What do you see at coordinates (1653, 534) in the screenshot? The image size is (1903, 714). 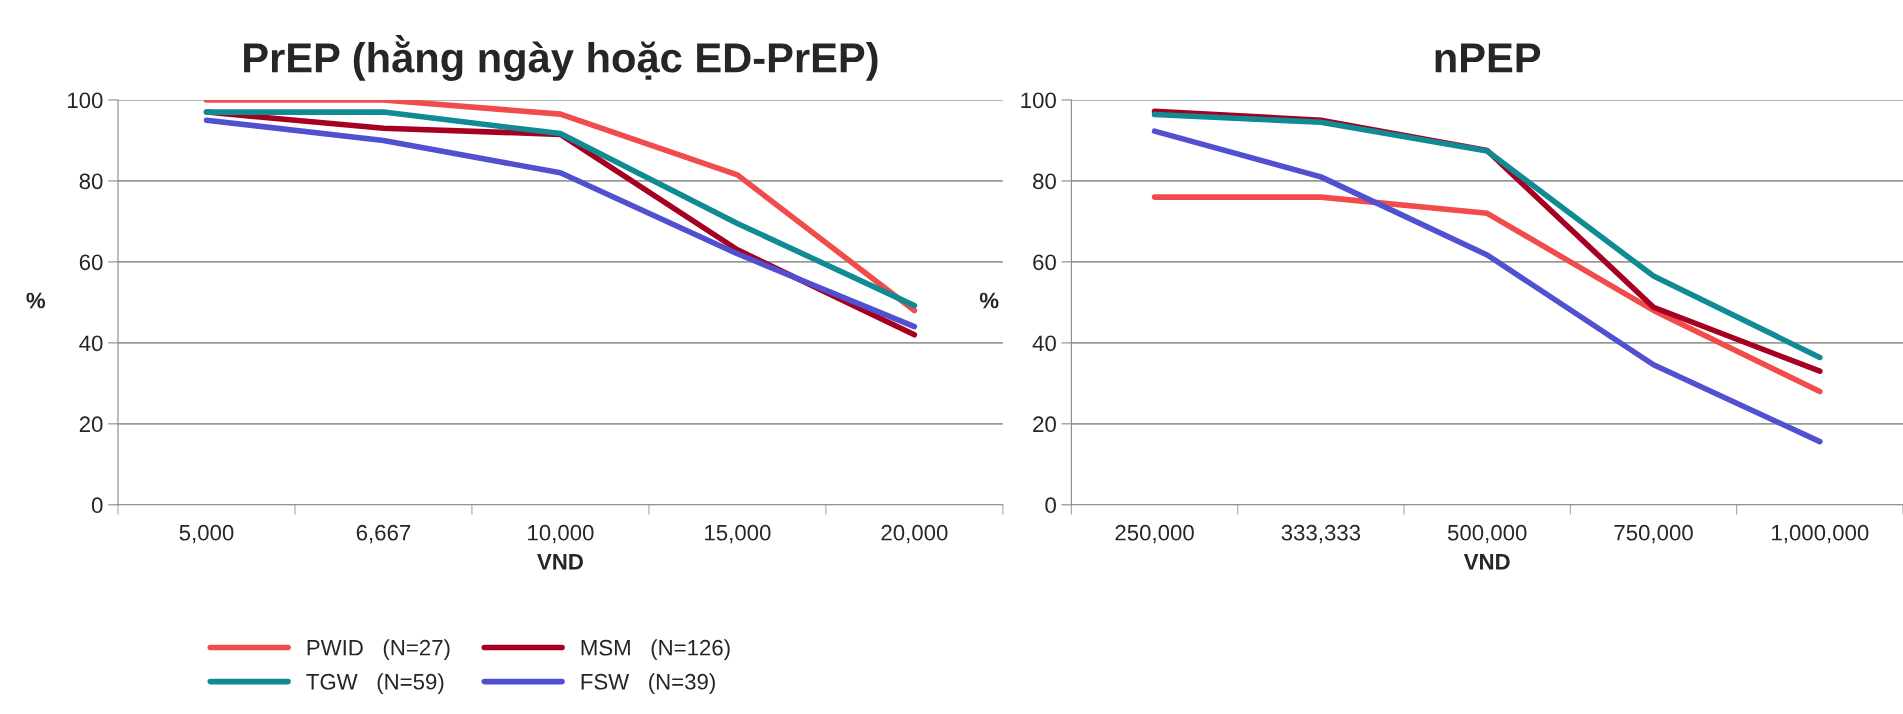 I see `x-tick-label: 750,000` at bounding box center [1653, 534].